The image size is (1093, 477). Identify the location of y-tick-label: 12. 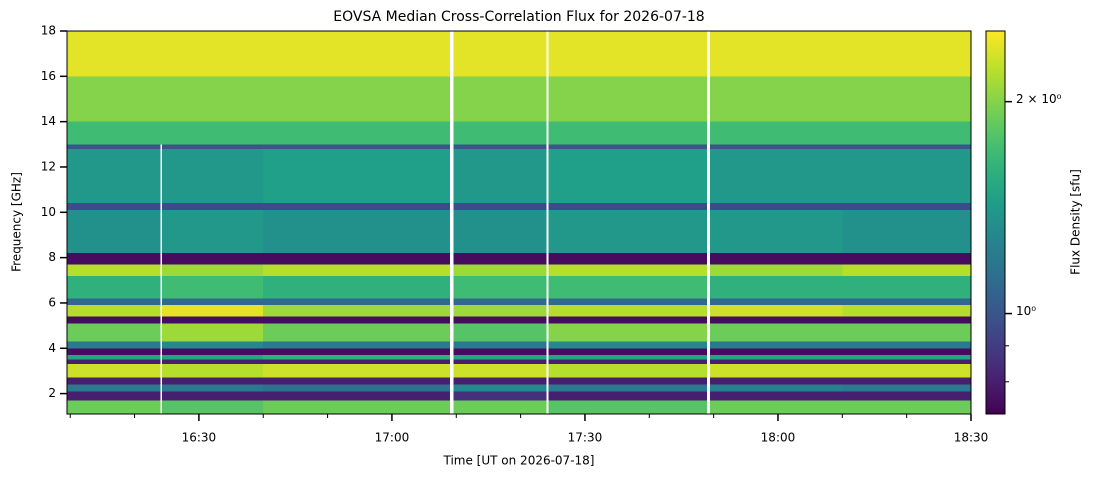
(48, 166).